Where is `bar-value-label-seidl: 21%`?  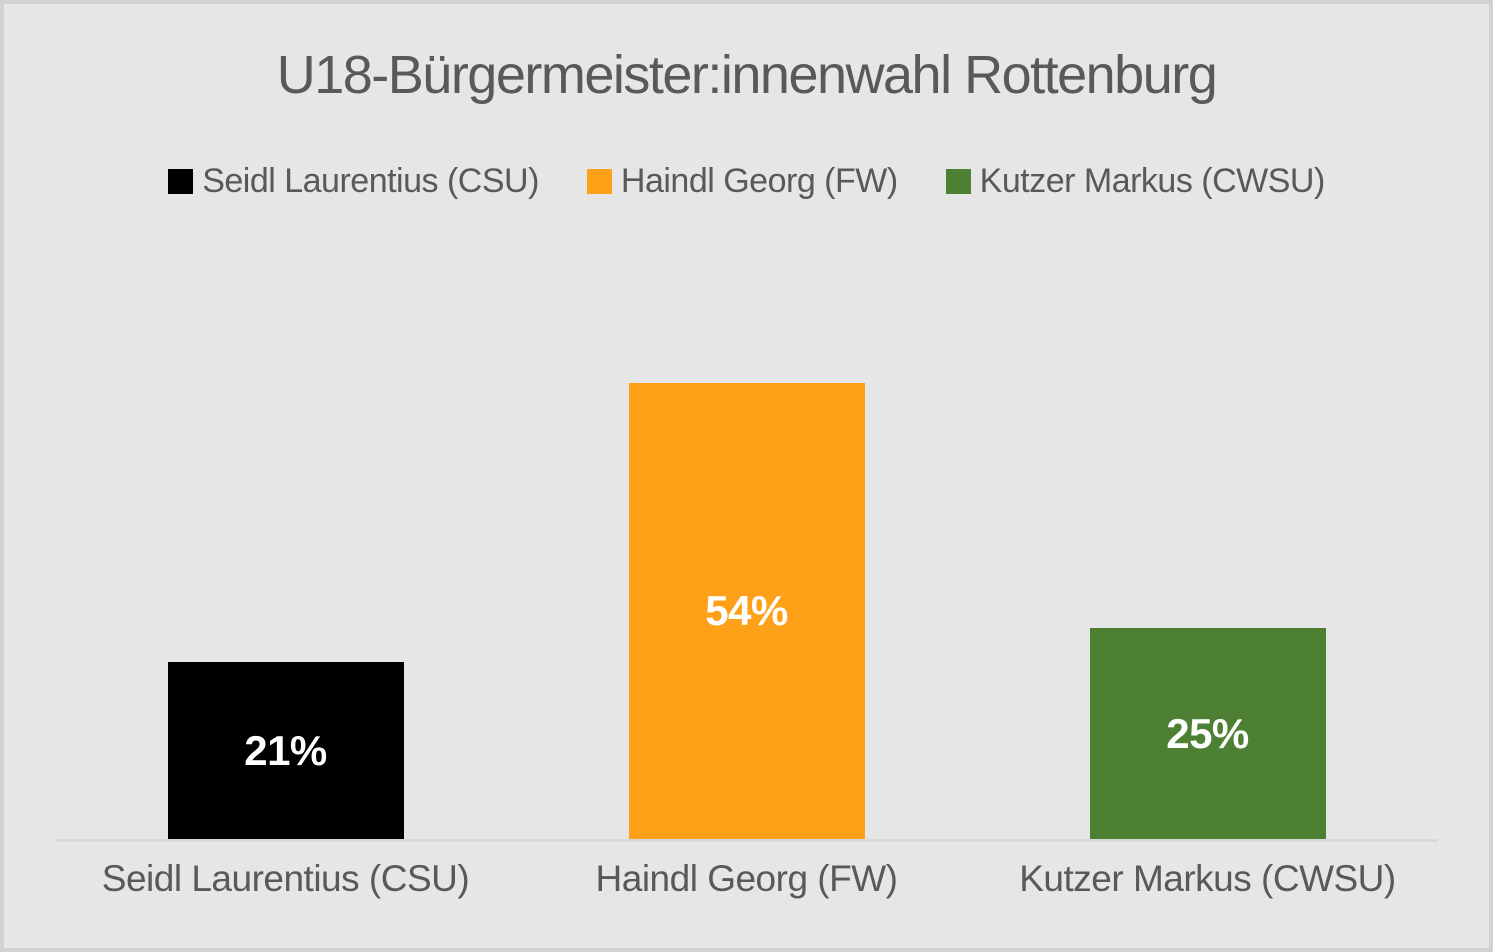
bar-value-label-seidl: 21% is located at coordinates (285, 750).